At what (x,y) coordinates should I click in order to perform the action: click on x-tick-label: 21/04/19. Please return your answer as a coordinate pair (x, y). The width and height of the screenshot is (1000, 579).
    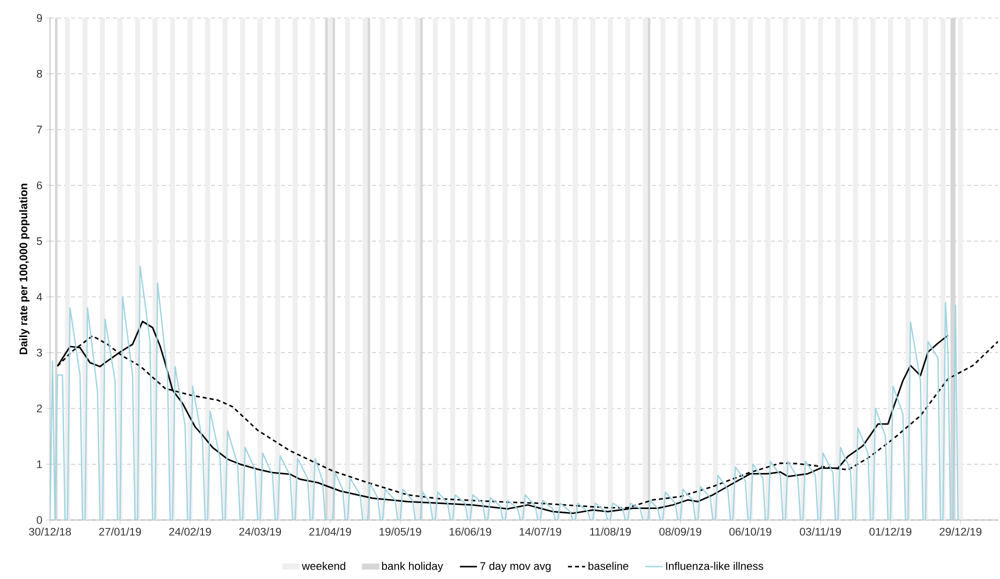
    Looking at the image, I should click on (330, 532).